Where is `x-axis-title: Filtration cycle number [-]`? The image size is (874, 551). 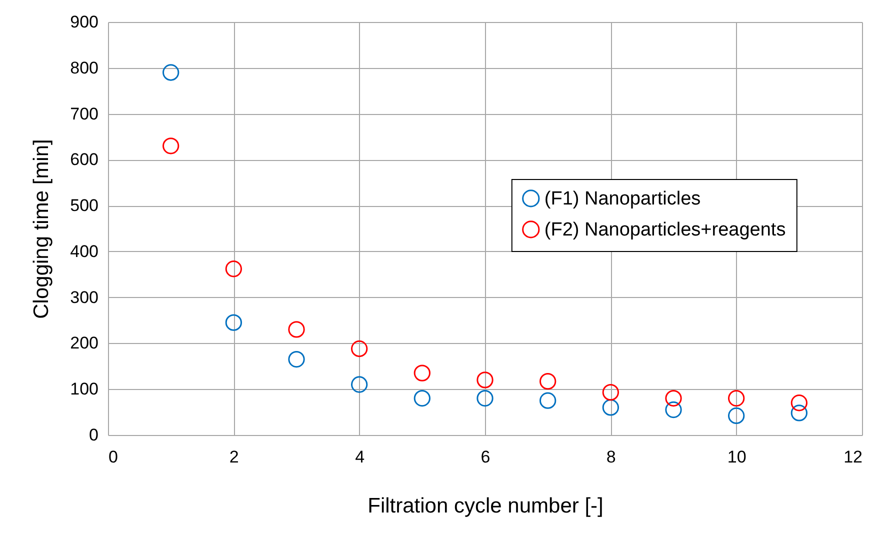 x-axis-title: Filtration cycle number [-] is located at coordinates (486, 506).